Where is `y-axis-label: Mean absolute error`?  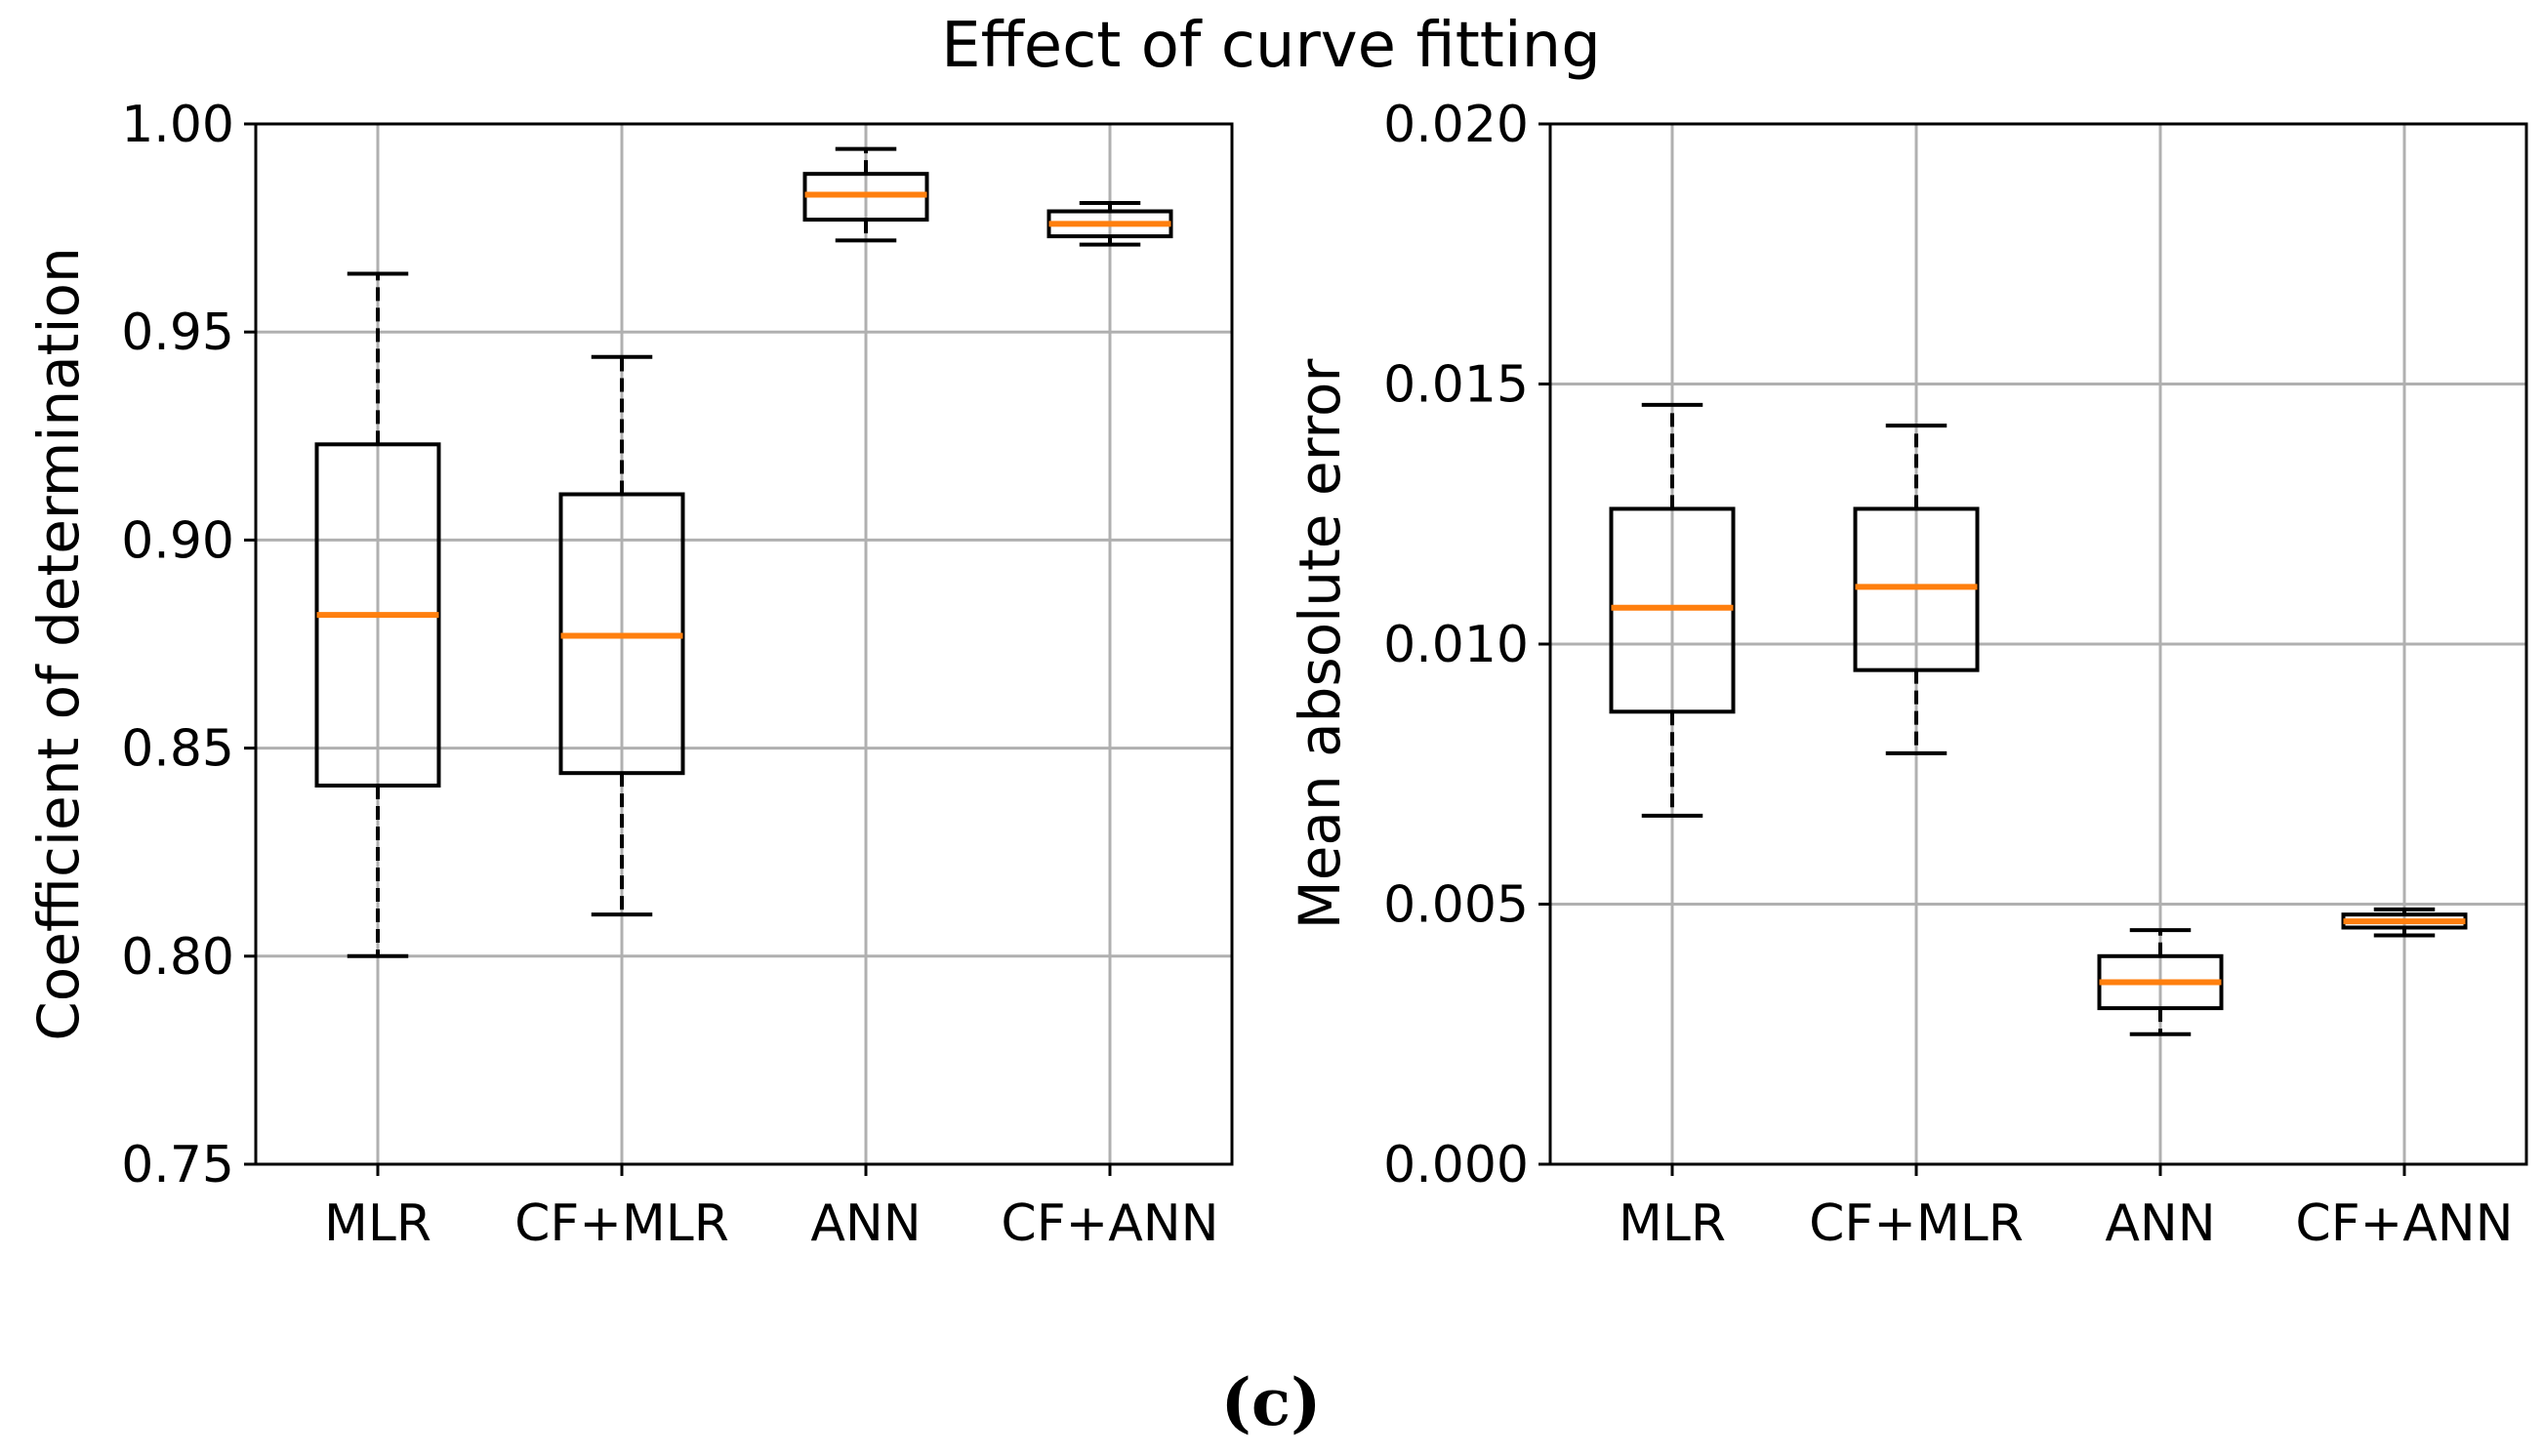 y-axis-label: Mean absolute error is located at coordinates (1320, 644).